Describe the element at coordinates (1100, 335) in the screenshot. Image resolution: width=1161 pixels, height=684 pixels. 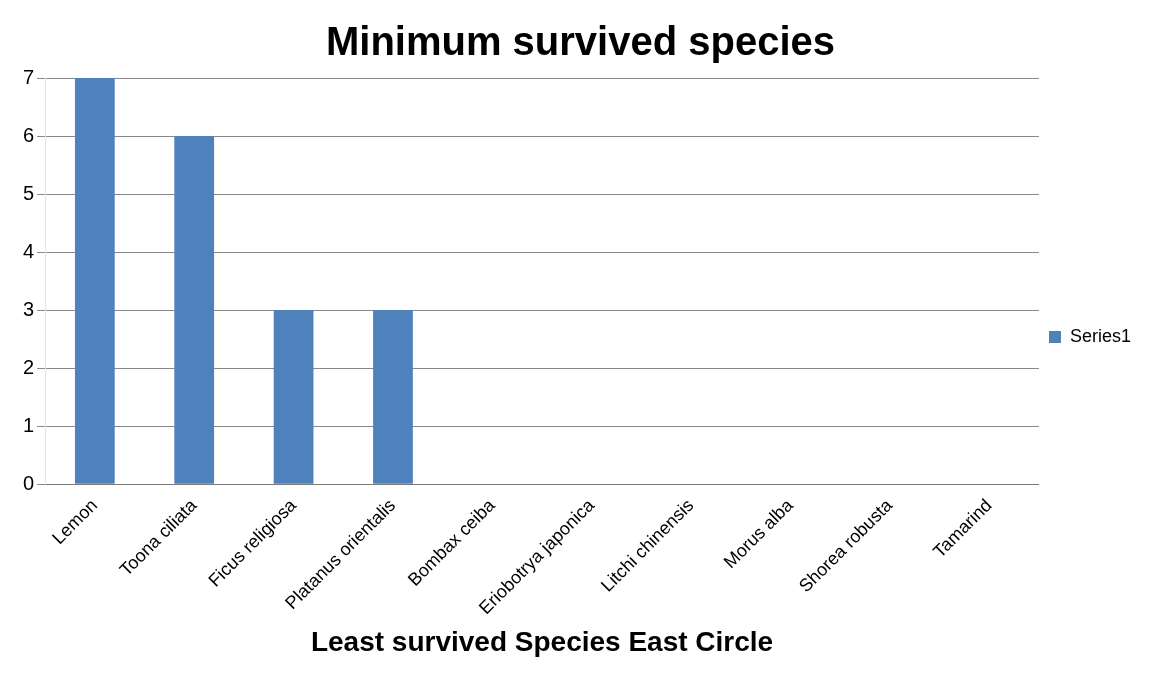
I see `legend-label: Series1` at that location.